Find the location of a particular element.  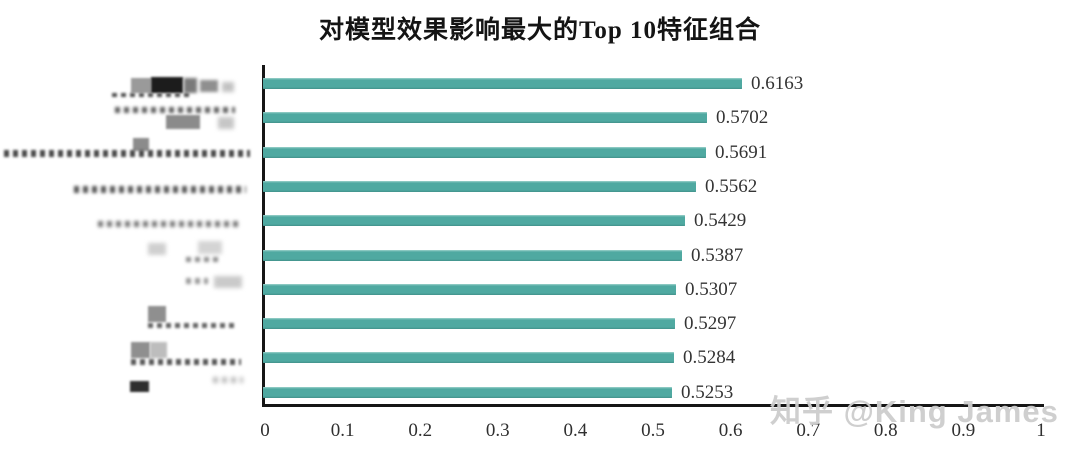

bar-value-label: 0.5307 is located at coordinates (711, 289).